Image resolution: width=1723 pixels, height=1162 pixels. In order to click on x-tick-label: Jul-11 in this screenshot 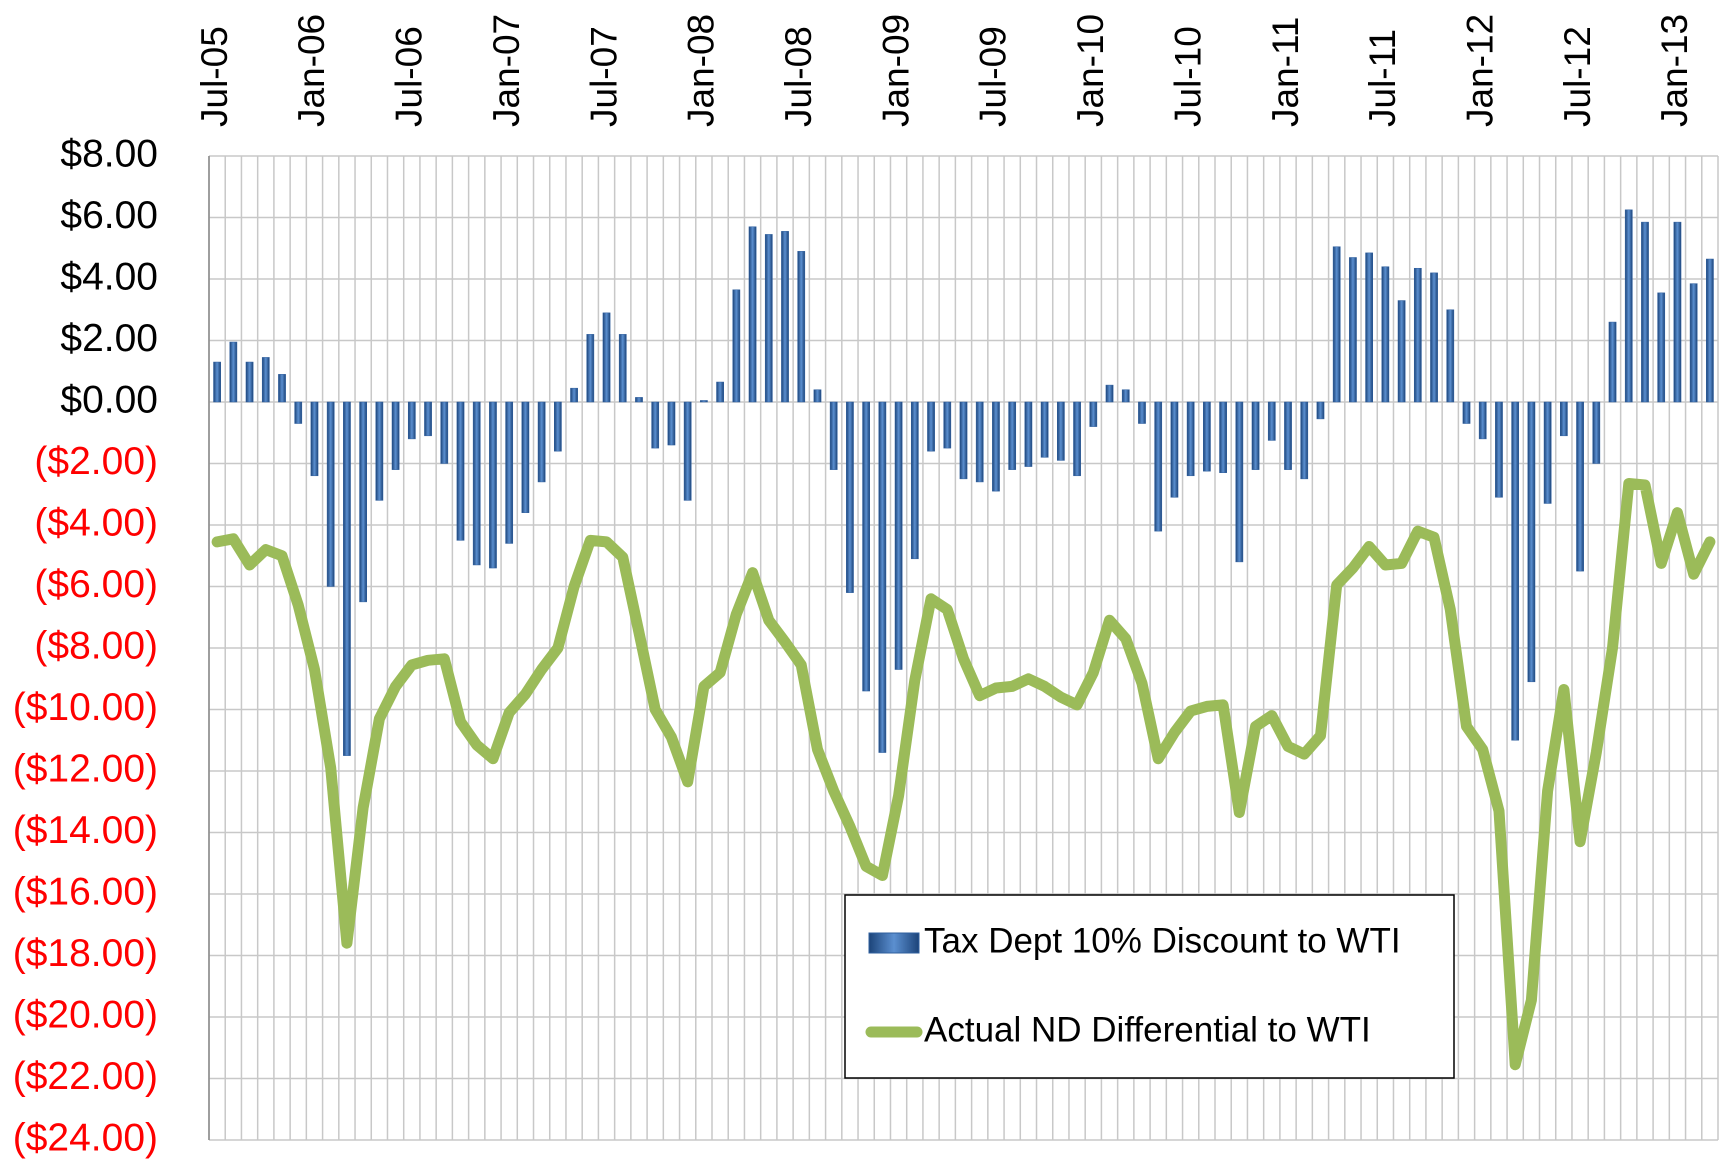, I will do `click(1382, 78)`.